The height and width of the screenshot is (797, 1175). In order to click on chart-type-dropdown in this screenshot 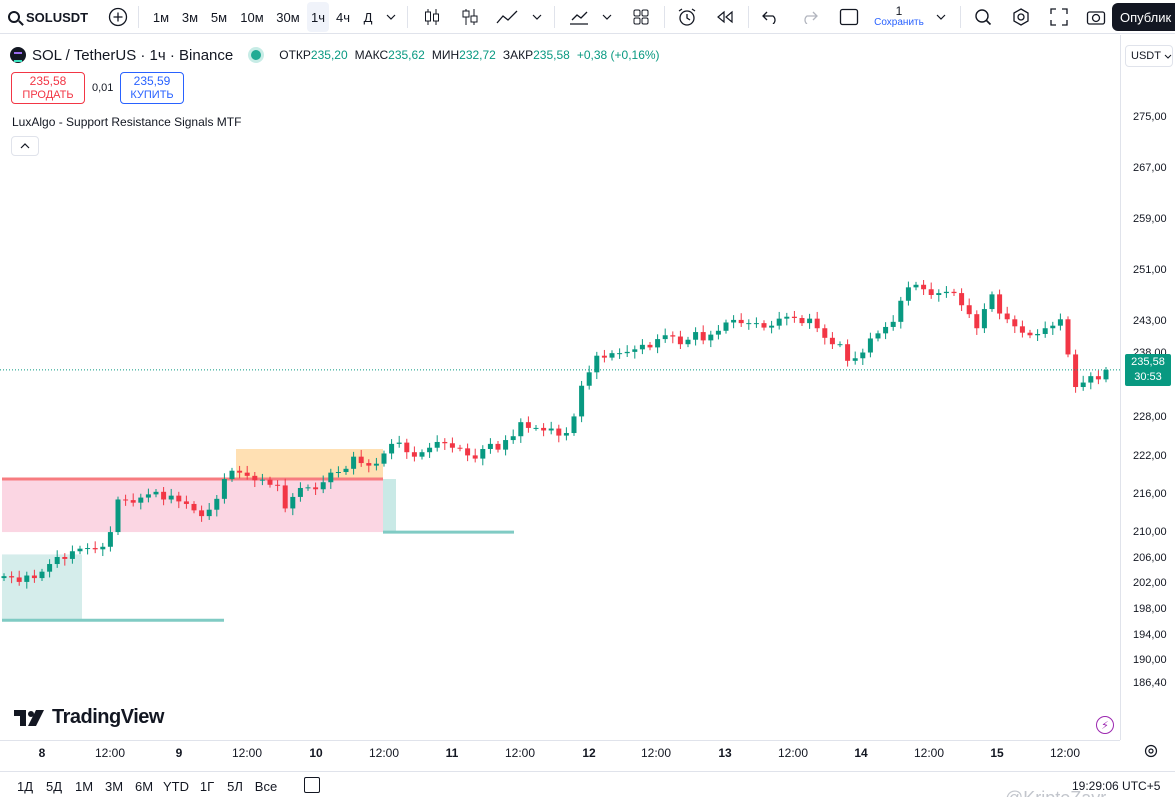, I will do `click(537, 17)`.